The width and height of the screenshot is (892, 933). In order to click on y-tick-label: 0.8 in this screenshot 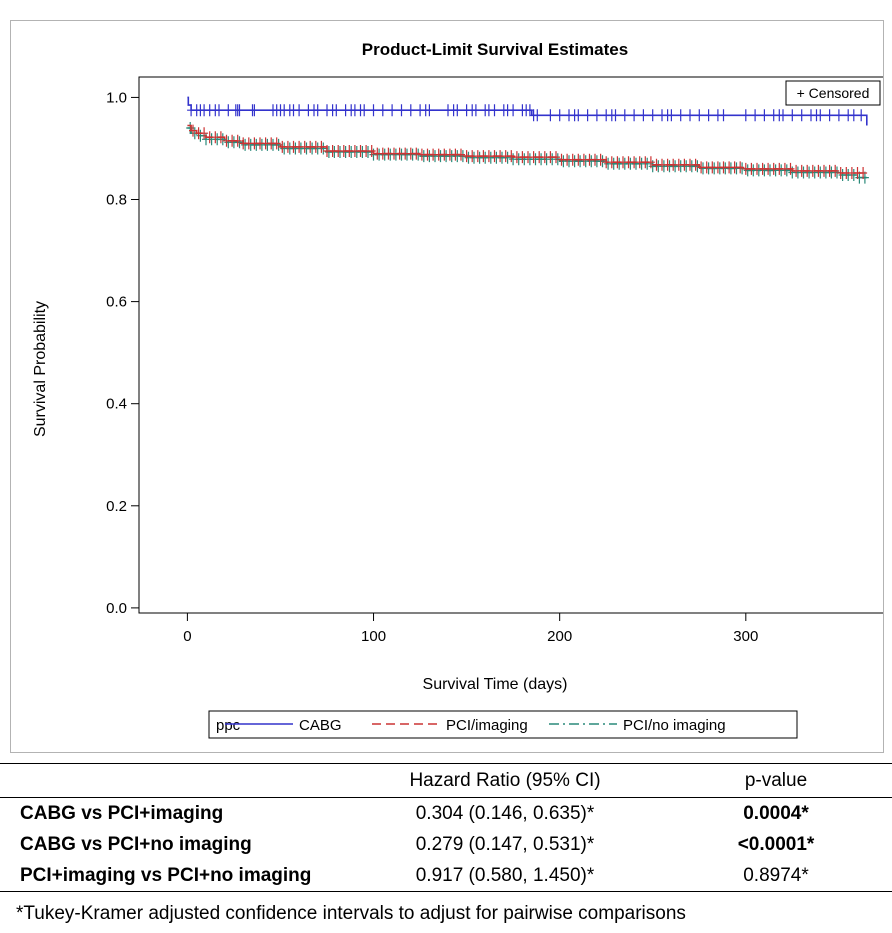, I will do `click(116, 200)`.